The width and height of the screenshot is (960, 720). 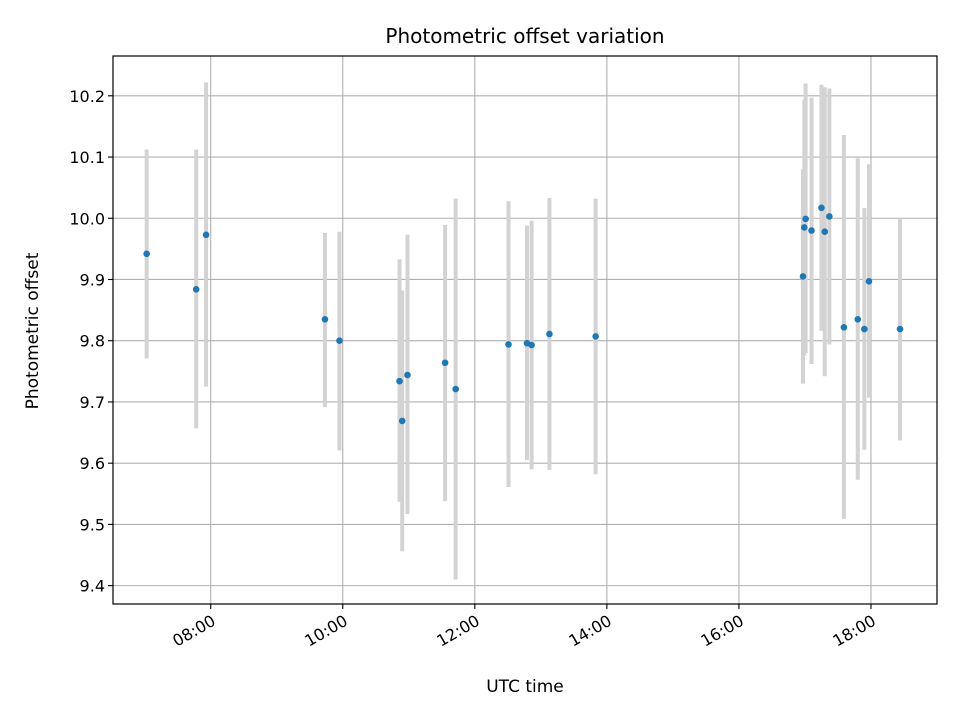 I want to click on y-tick-label: 10.1, so click(x=87, y=157).